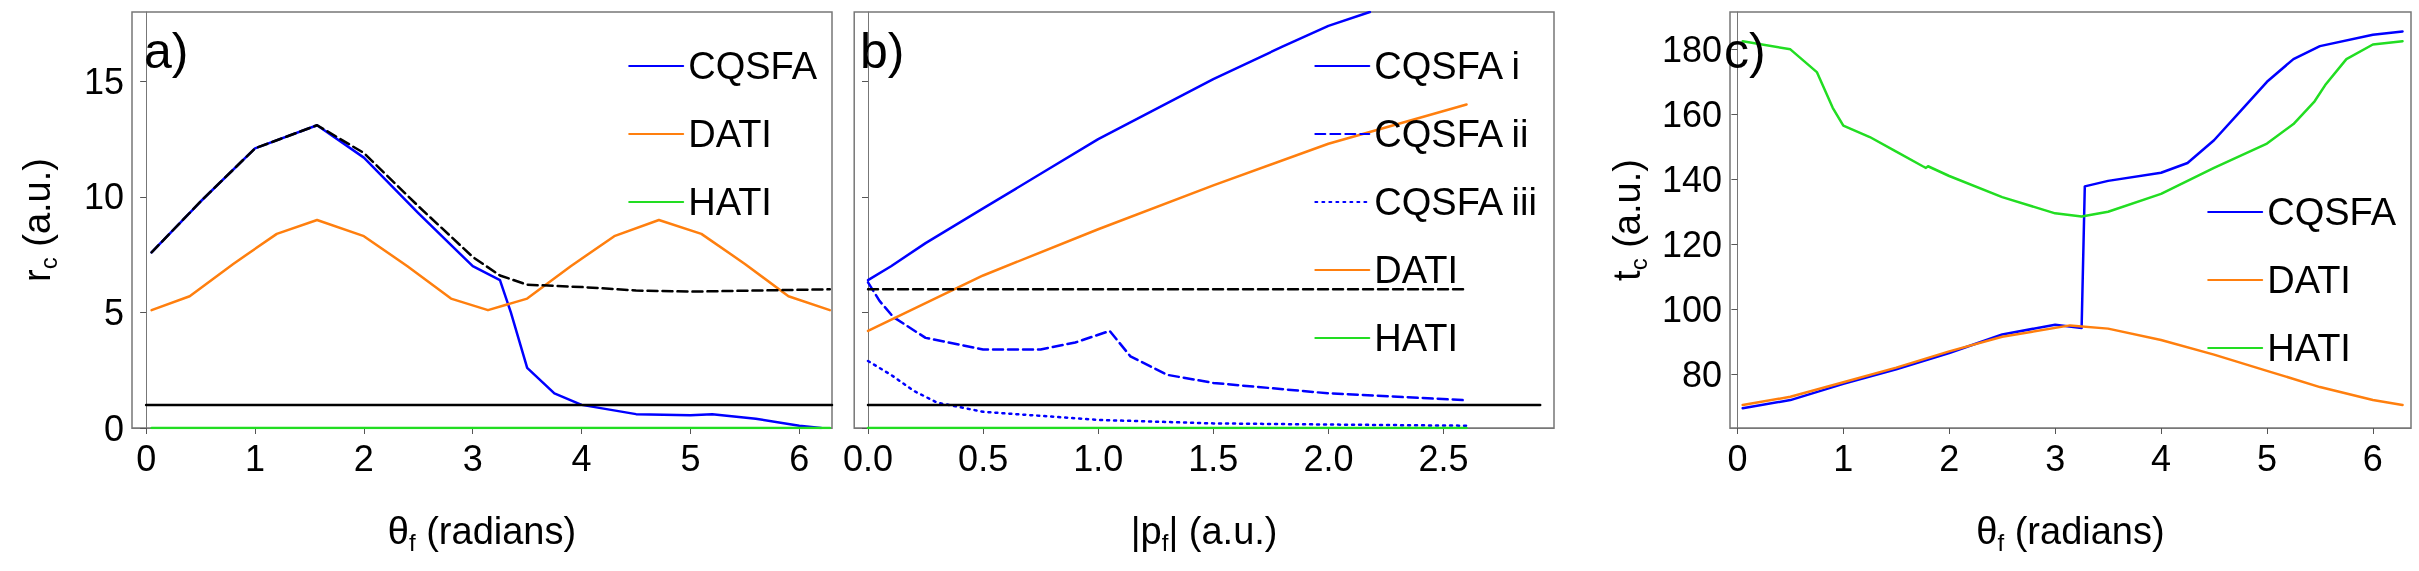  Describe the element at coordinates (882, 51) in the screenshot. I see `annotation: b)` at that location.